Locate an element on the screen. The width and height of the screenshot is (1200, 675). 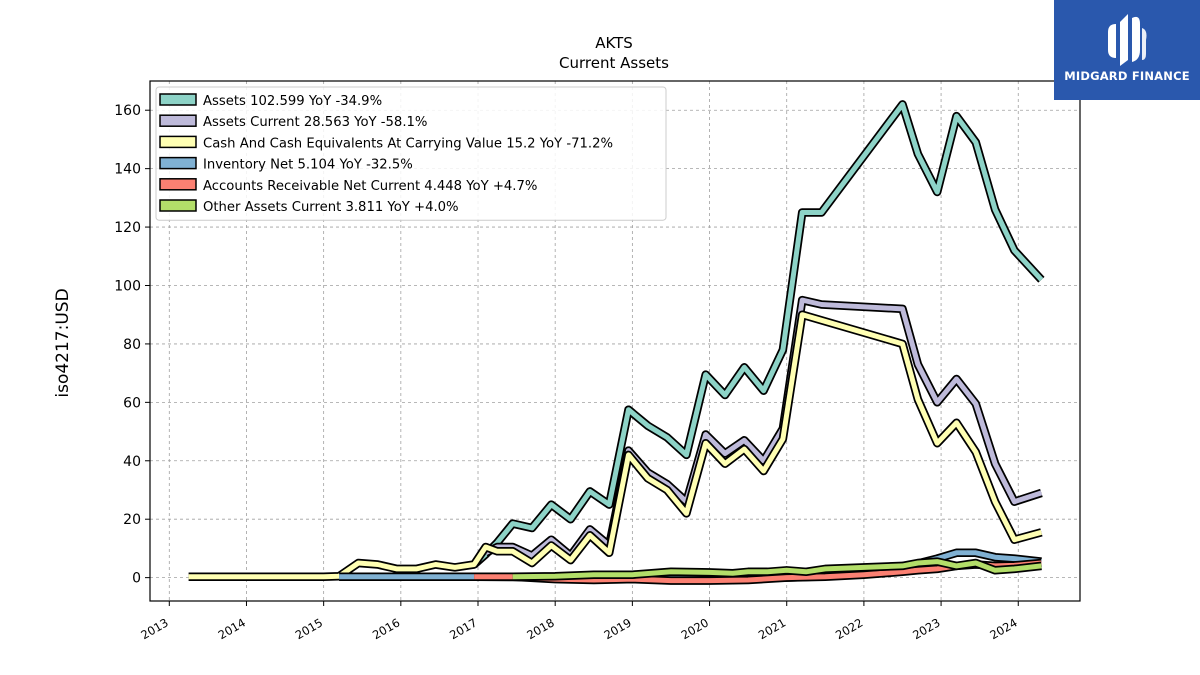
legend-box is located at coordinates (411, 153).